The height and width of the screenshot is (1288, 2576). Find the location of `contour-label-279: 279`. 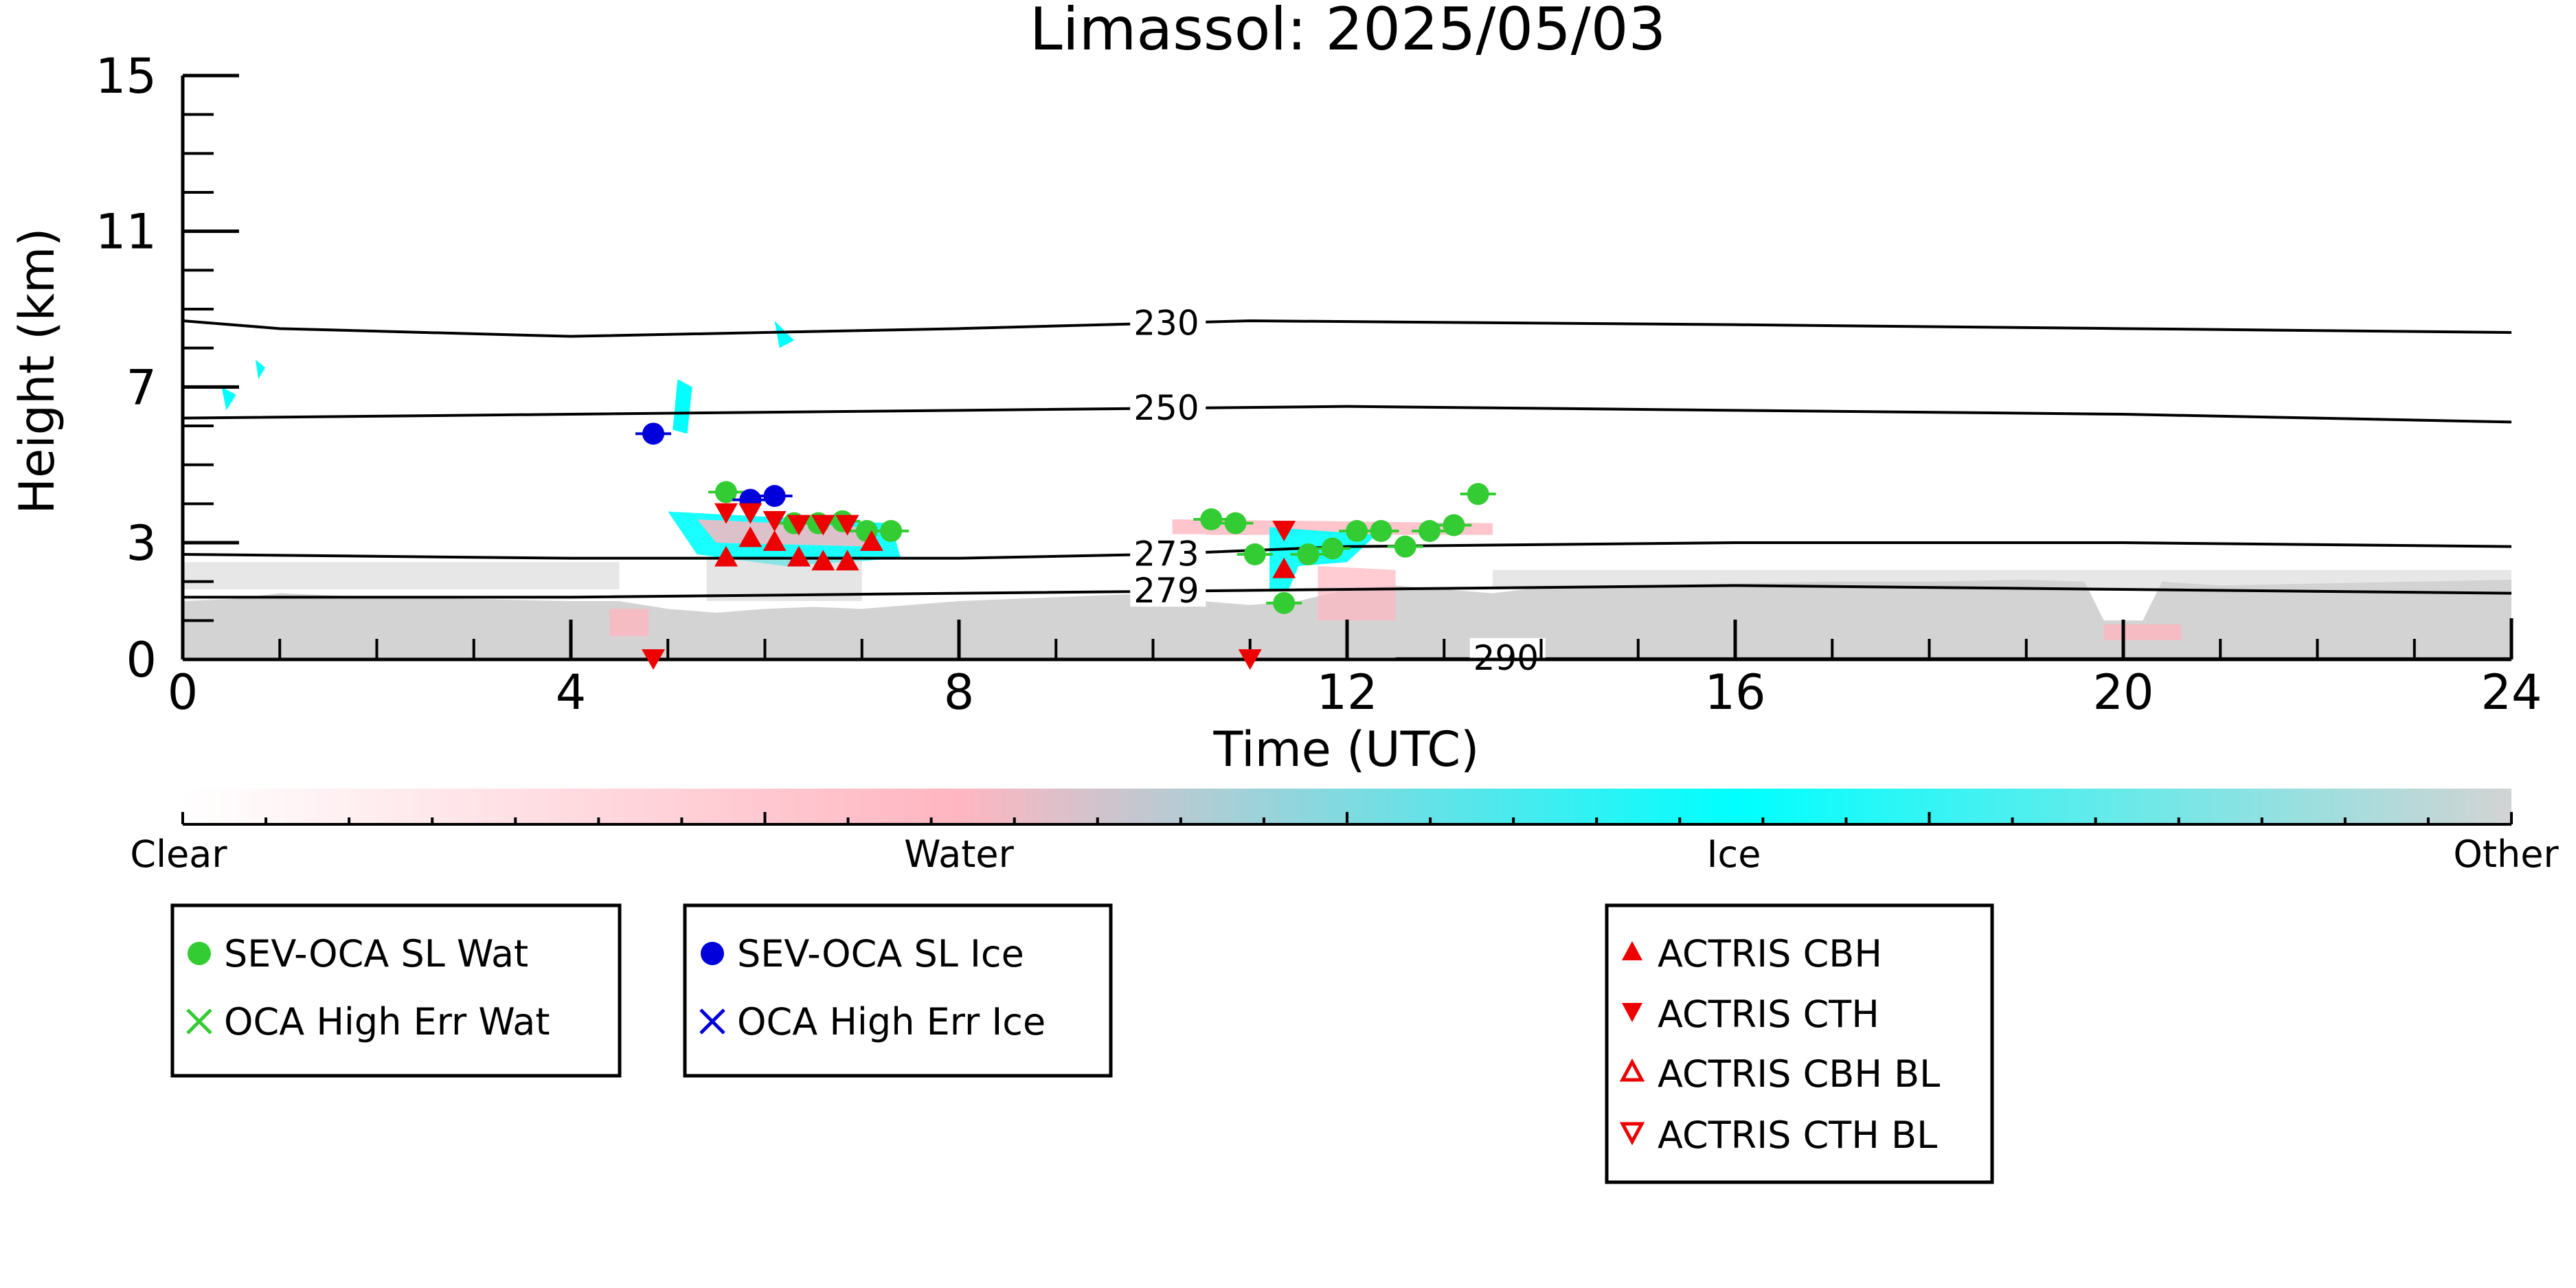

contour-label-279: 279 is located at coordinates (1166, 591).